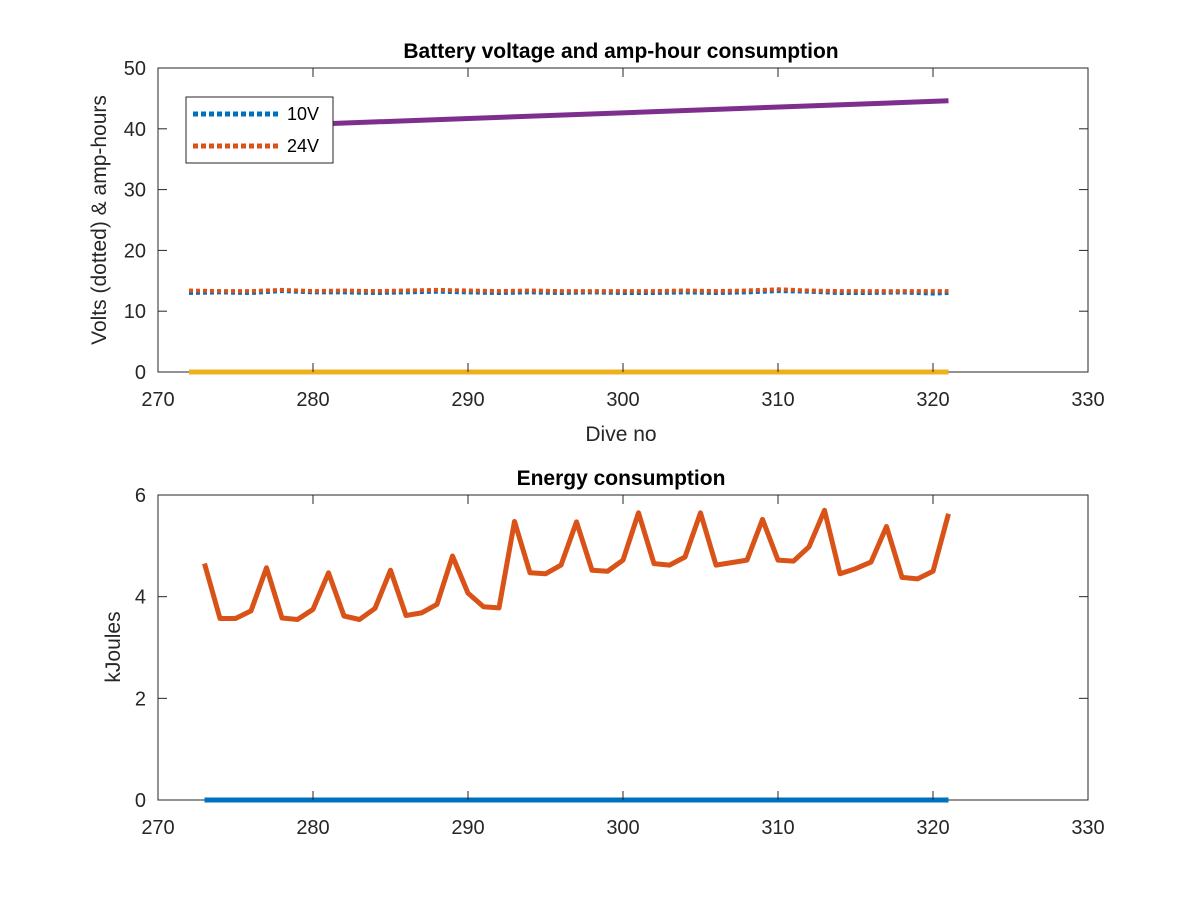 Image resolution: width=1200 pixels, height=900 pixels. Describe the element at coordinates (140, 496) in the screenshot. I see `bottom-y-tick-label: 6` at that location.